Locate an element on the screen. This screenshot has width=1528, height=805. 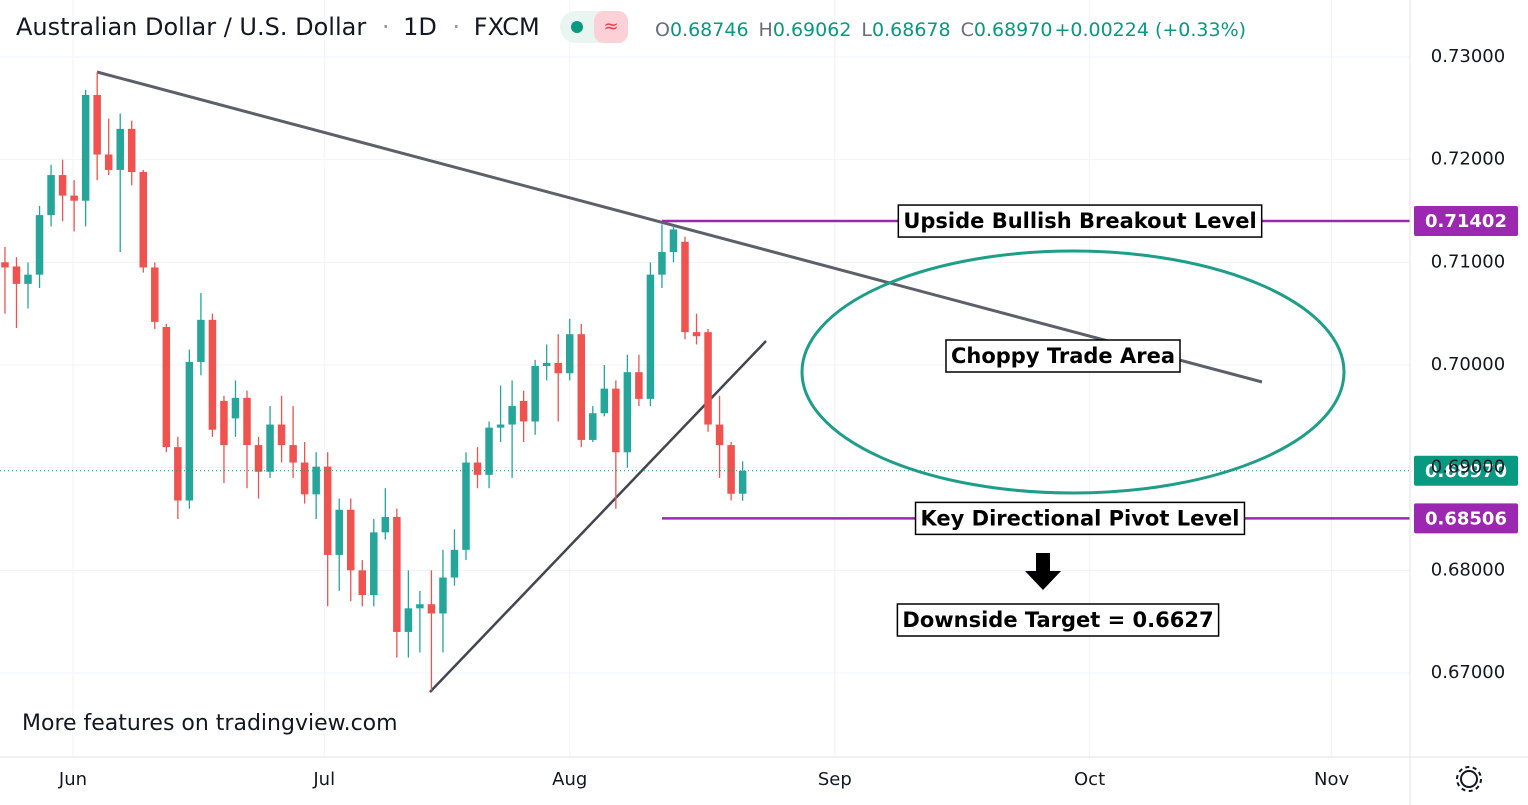
y-tick-label: 0.68000 is located at coordinates (1468, 569).